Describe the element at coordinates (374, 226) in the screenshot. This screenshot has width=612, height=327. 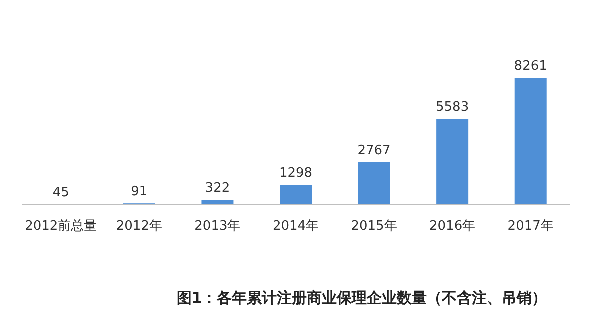
I see `x-tick-label: 2015年` at that location.